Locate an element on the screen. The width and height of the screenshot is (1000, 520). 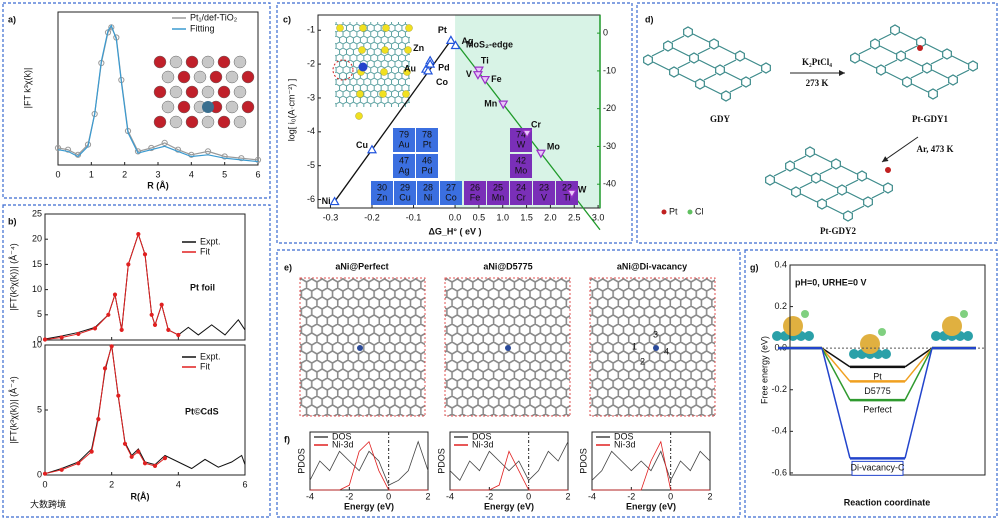
structure-title: aNi@Perfect is located at coordinates (361, 266).